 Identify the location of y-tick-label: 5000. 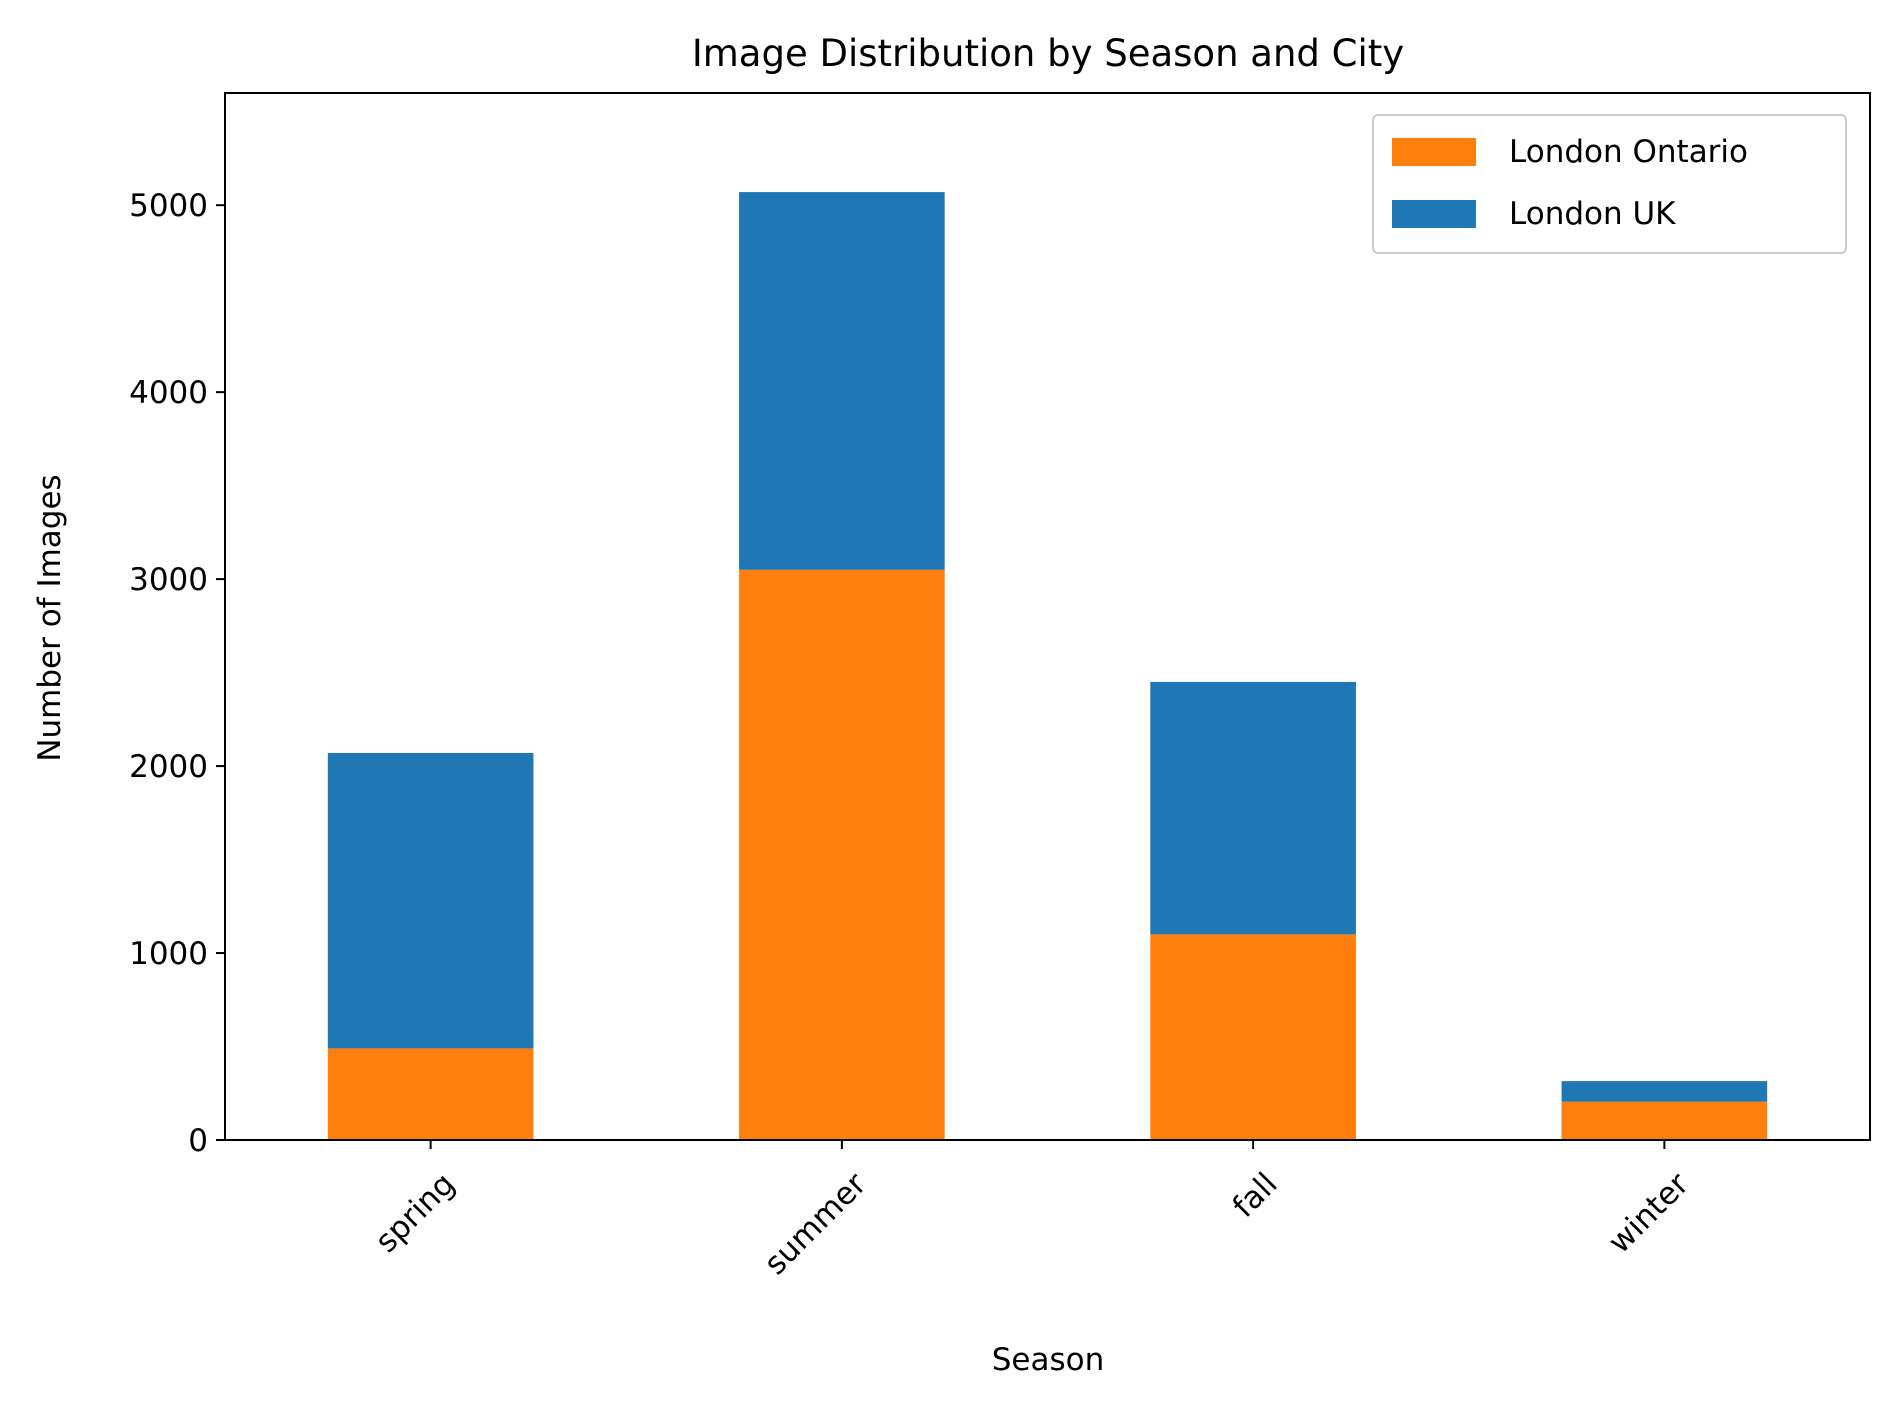
(168, 206).